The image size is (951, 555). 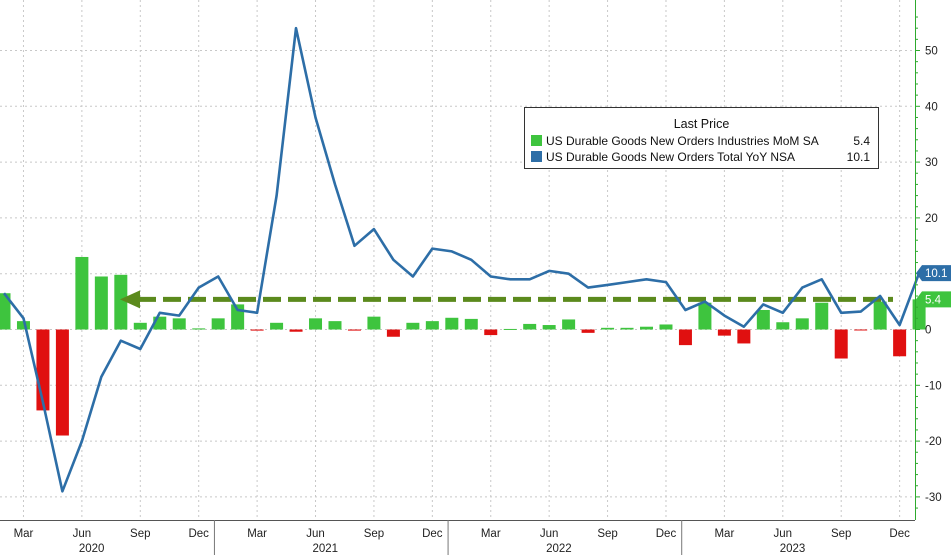 What do you see at coordinates (931, 219) in the screenshot?
I see `y-tick-label: 20` at bounding box center [931, 219].